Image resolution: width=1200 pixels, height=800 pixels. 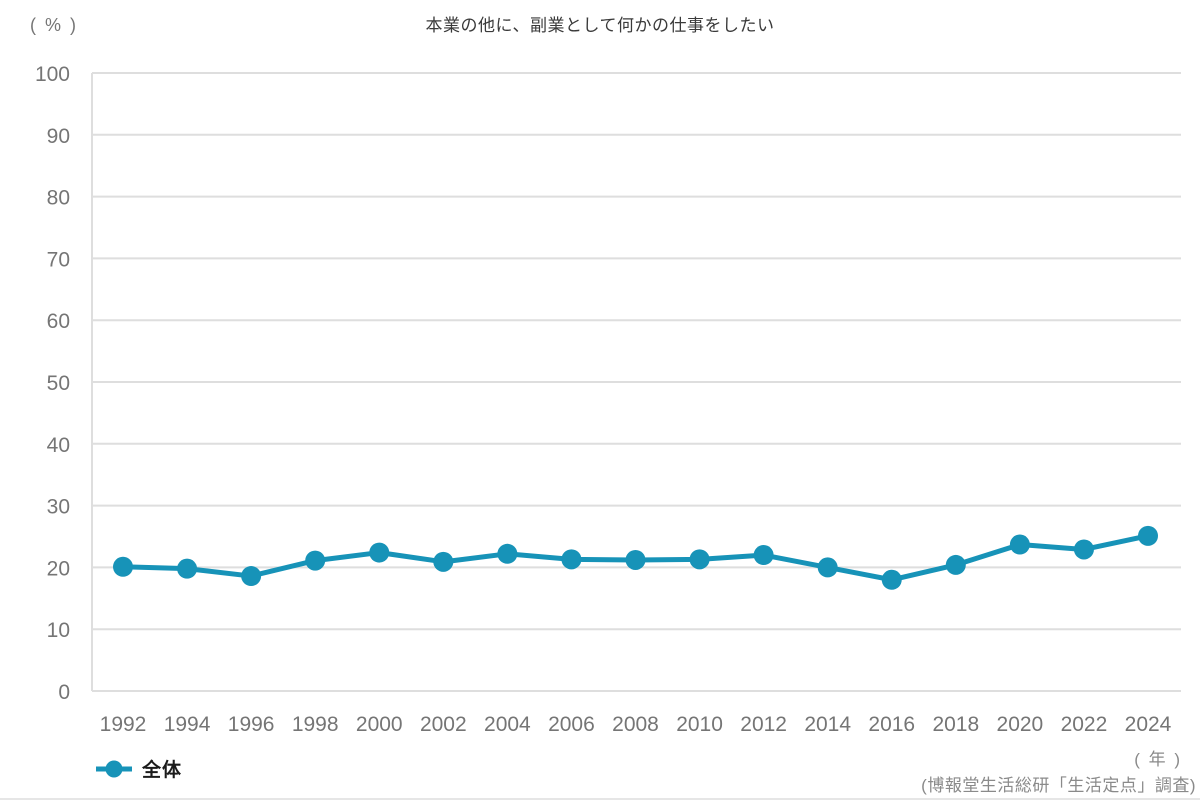 I want to click on x-tick-label: 2010, so click(x=699, y=724).